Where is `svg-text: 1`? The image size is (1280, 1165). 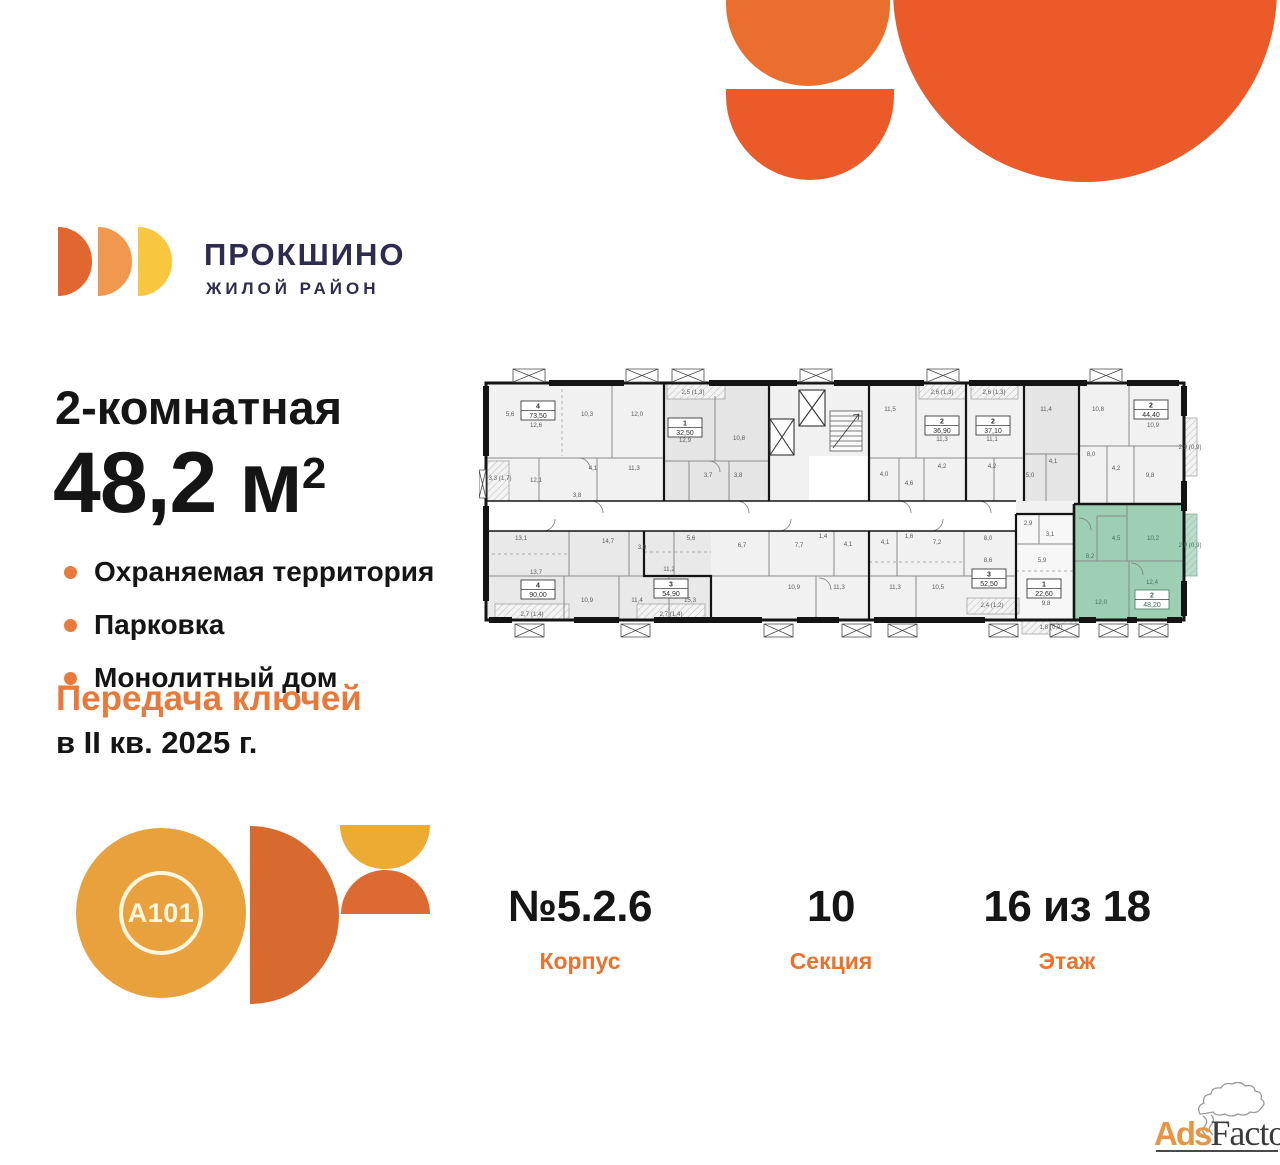 svg-text: 1 is located at coordinates (1044, 585).